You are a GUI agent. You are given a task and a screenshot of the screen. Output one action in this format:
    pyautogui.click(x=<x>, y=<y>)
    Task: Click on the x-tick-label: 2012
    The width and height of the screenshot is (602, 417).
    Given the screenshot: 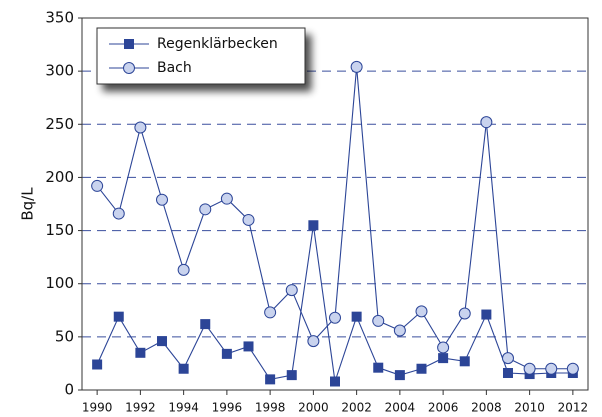 What is the action you would take?
    pyautogui.click(x=573, y=408)
    